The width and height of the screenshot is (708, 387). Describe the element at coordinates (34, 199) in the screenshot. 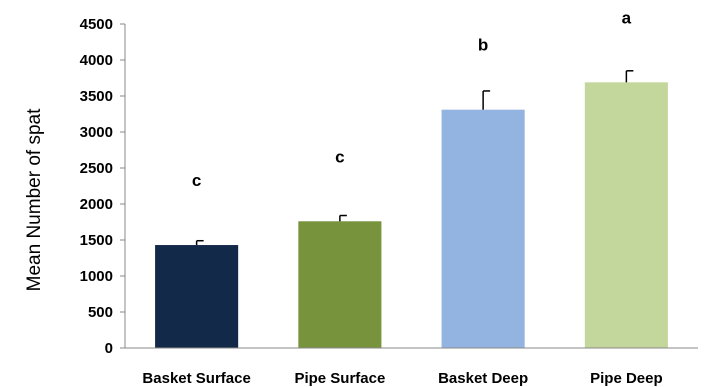

I see `y-axis-label: Mean Number of spat` at that location.